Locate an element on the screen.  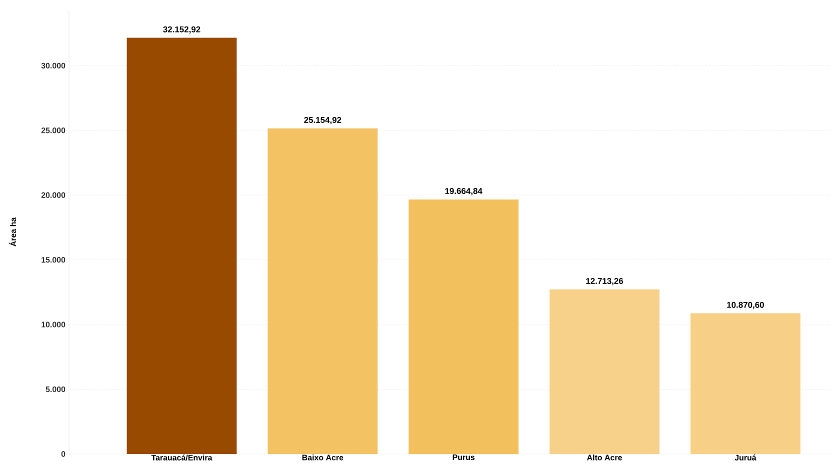
data-label: 19.664,84 is located at coordinates (463, 192).